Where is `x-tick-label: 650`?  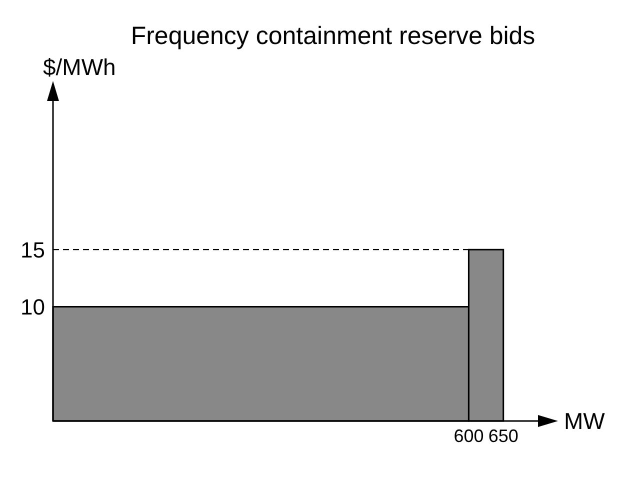
x-tick-label: 650 is located at coordinates (503, 436).